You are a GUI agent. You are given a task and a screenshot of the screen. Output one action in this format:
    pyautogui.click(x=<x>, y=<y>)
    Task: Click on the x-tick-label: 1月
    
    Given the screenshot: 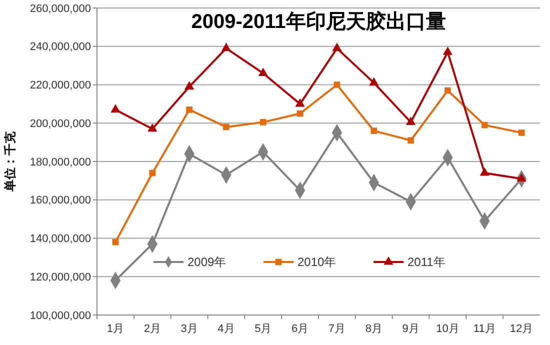 What is the action you would take?
    pyautogui.click(x=115, y=329)
    